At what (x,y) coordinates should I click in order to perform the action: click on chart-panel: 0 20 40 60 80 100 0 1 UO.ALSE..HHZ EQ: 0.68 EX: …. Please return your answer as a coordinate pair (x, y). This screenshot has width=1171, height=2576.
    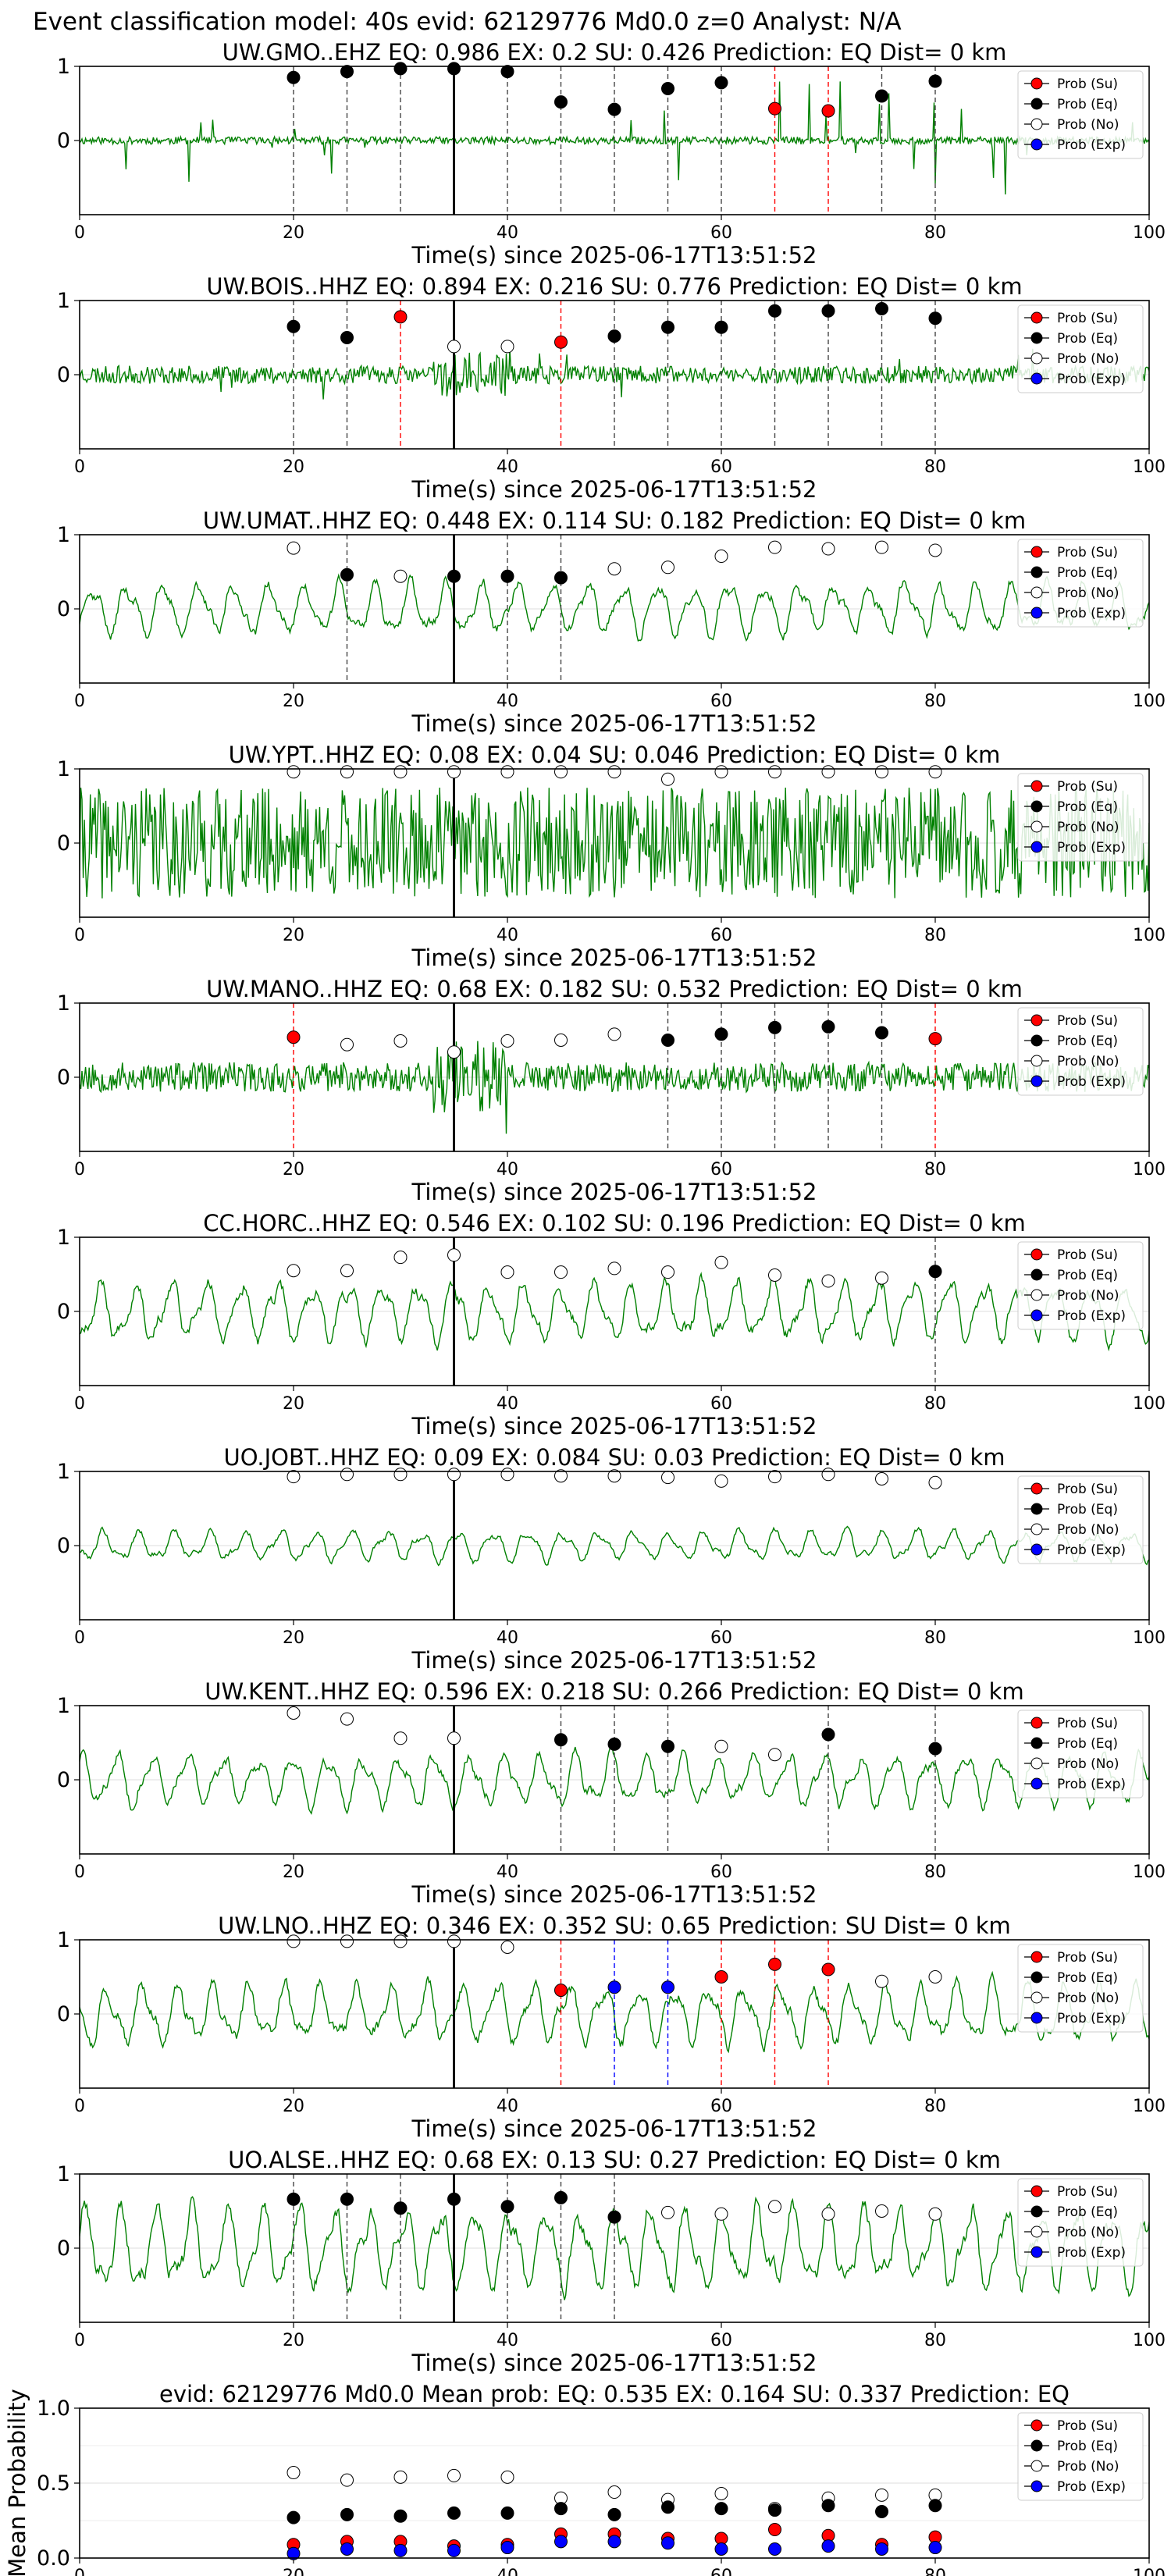
    Looking at the image, I should click on (611, 2261).